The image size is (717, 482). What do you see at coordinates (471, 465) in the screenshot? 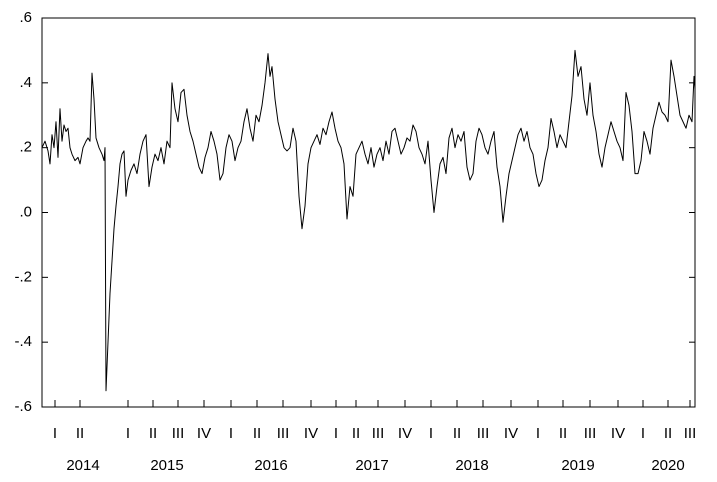
I see `year-label: 2018` at bounding box center [471, 465].